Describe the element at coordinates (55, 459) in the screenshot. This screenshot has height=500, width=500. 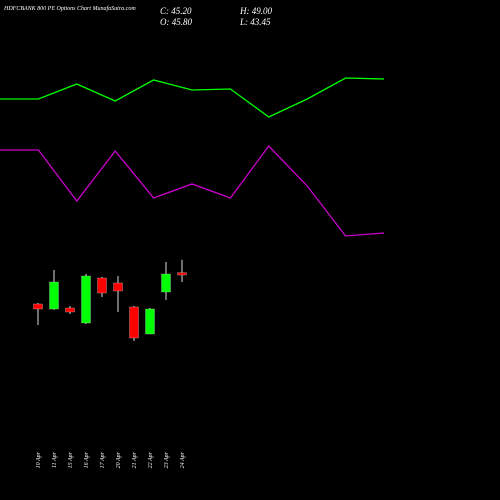
I see `x-tick-label: 11 Apr` at that location.